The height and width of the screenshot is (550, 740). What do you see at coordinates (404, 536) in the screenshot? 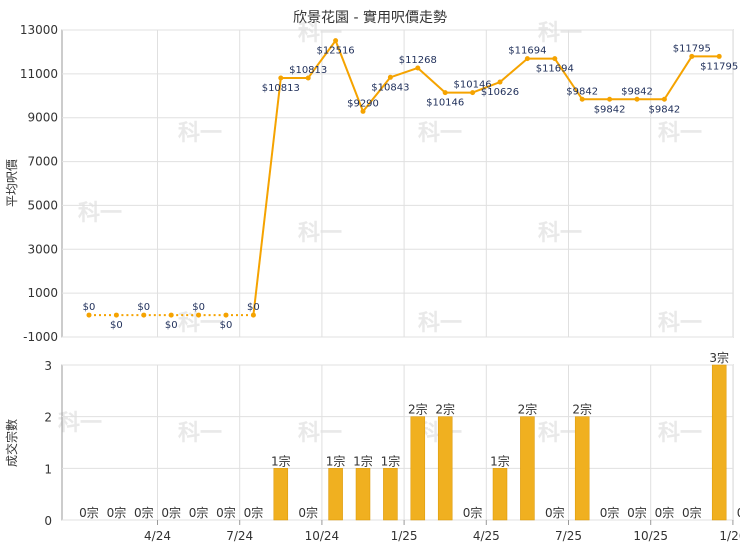
I see `x-tick-label: 1/25` at bounding box center [404, 536].